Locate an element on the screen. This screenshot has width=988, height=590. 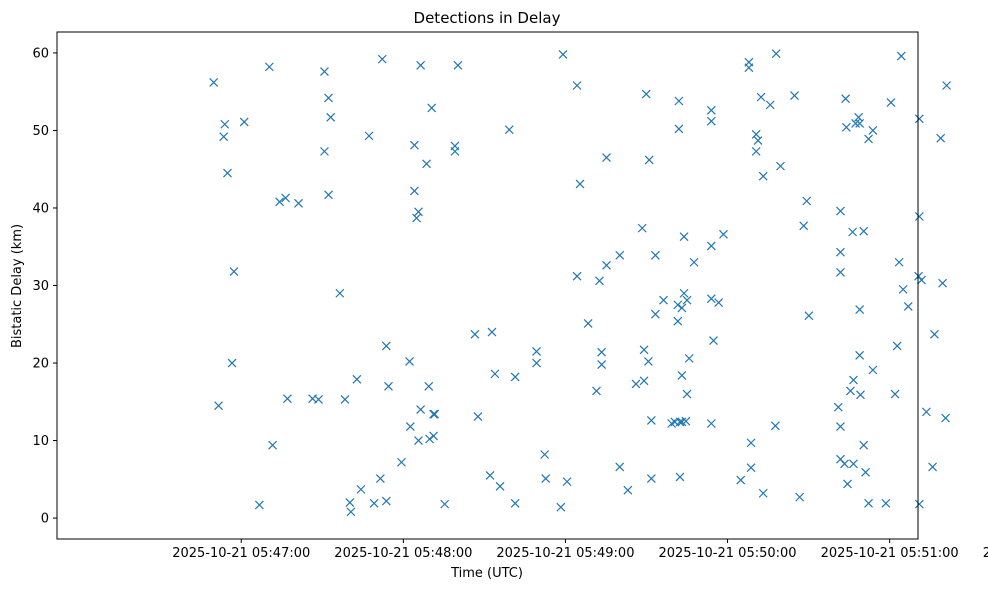
y-tick-label: 10 is located at coordinates (40, 441).